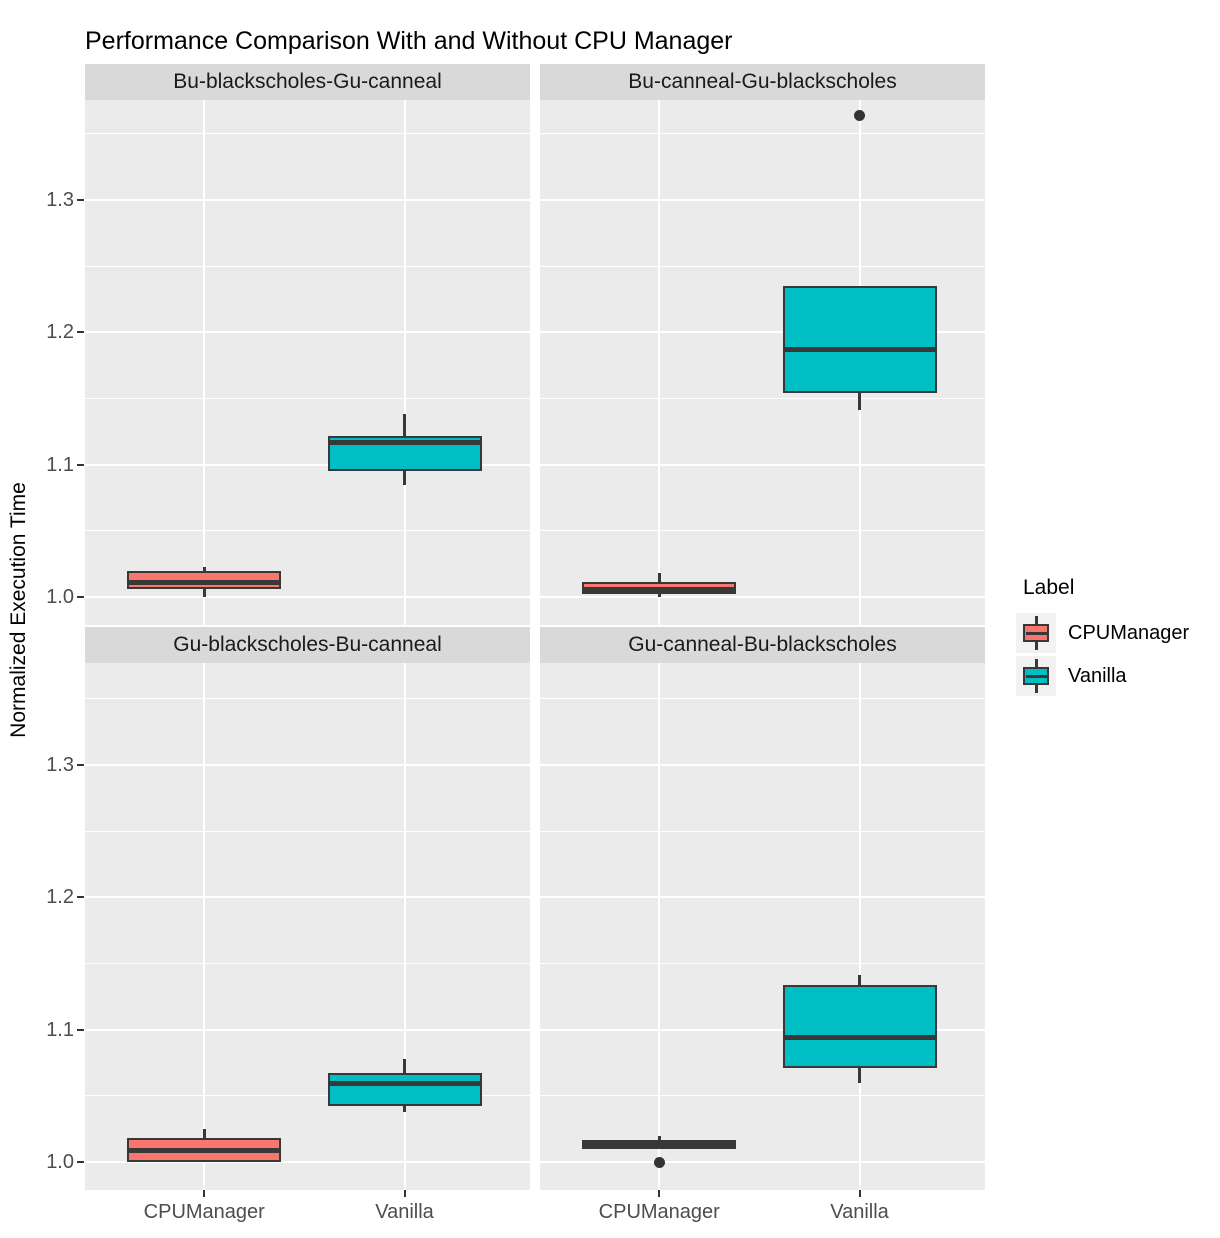  Describe the element at coordinates (60, 200) in the screenshot. I see `y-tick-label: 1.3` at that location.